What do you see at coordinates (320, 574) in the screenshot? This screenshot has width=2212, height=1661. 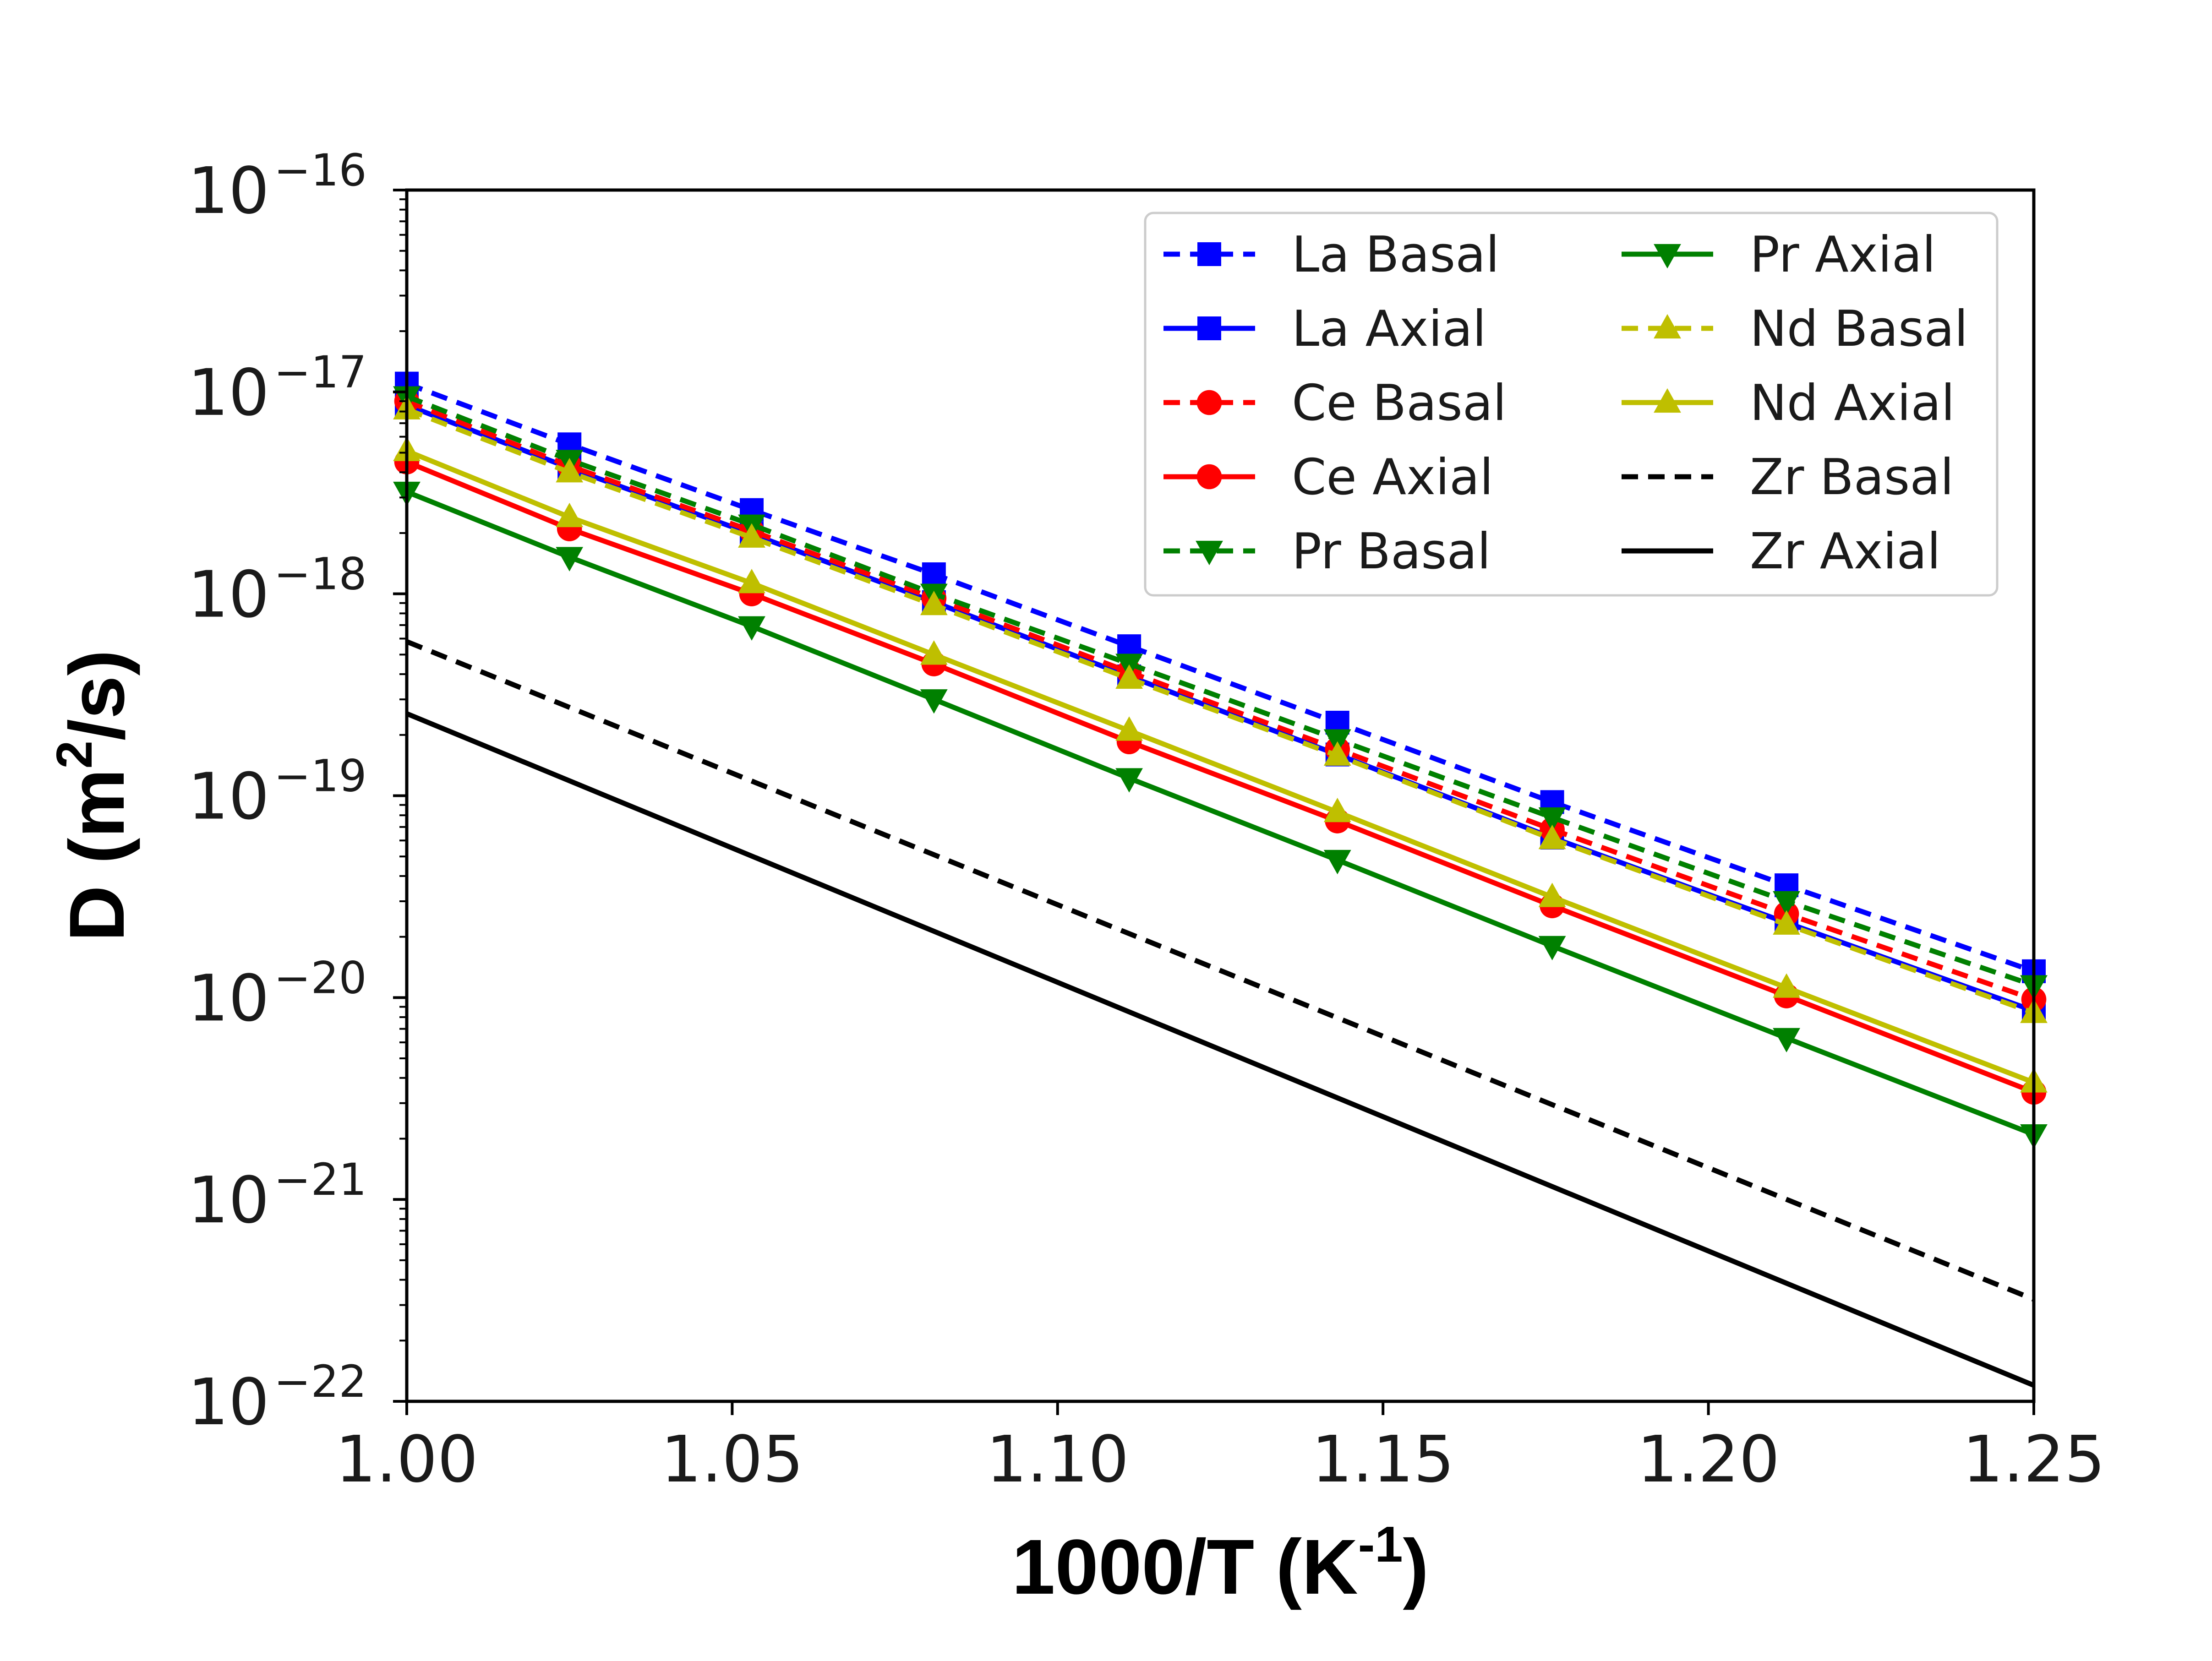 I see `y-tick-exponent: −18` at bounding box center [320, 574].